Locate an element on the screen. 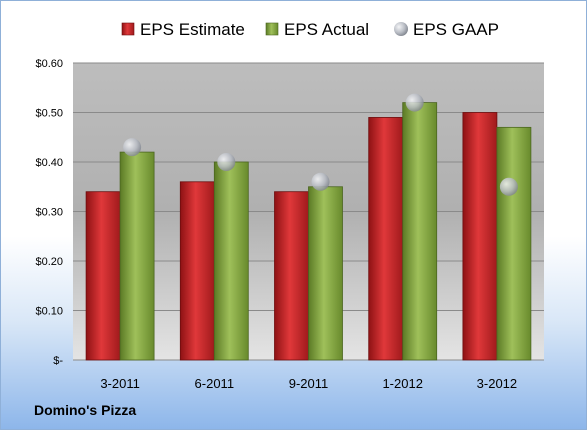 This screenshot has height=430, width=587. bar-eps-estimate-9-2011 is located at coordinates (291, 276).